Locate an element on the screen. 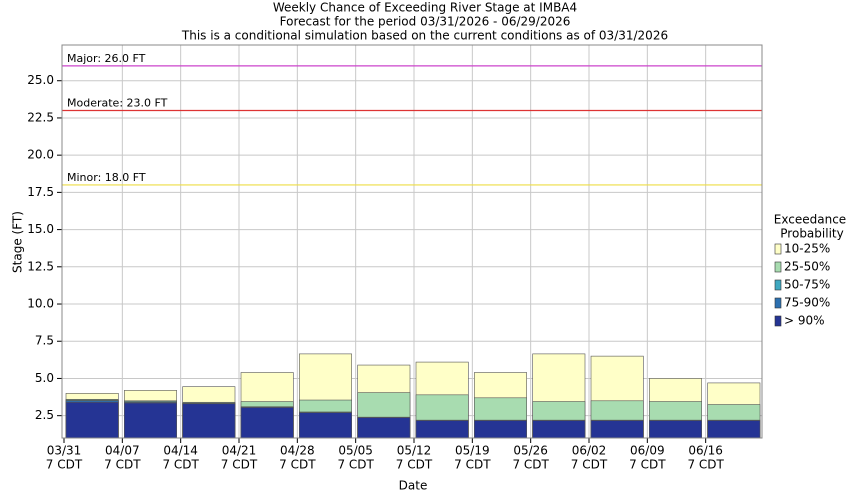  y-tick-label: 22.5 is located at coordinates (40, 117).